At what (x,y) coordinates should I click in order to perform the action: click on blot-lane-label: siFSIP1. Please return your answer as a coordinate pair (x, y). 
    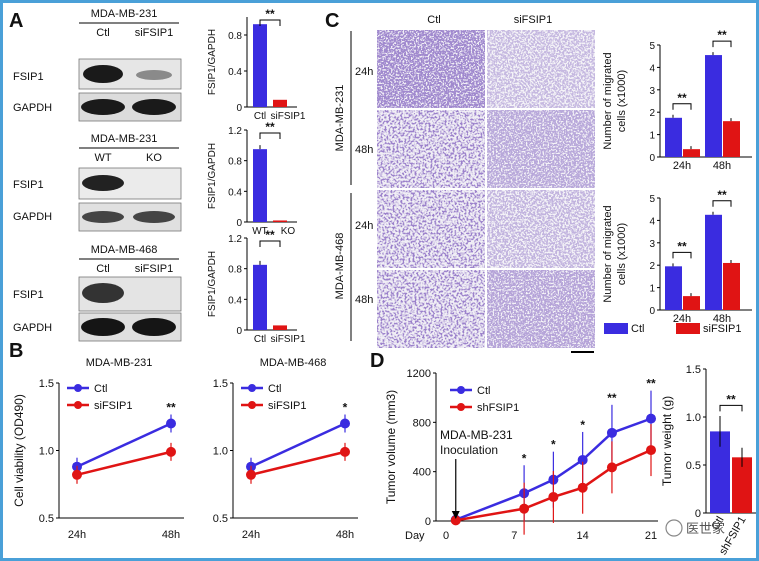
    Looking at the image, I should click on (154, 269).